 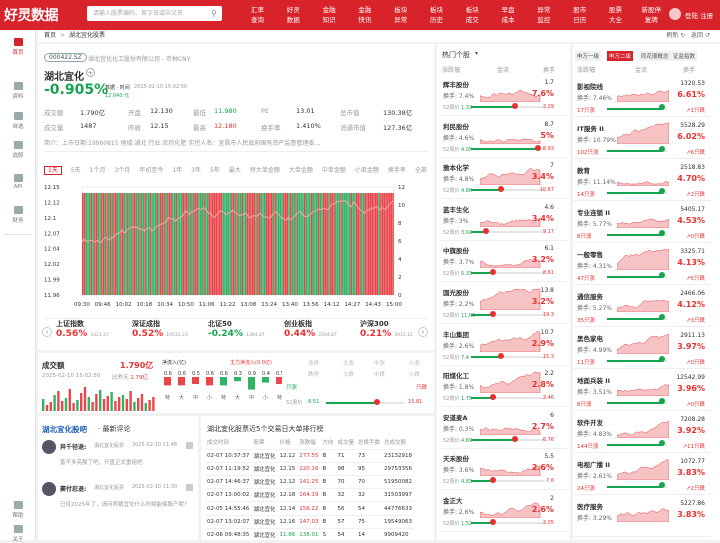 What do you see at coordinates (329, 15) in the screenshot?
I see `nav-item: 金融 知识` at bounding box center [329, 15].